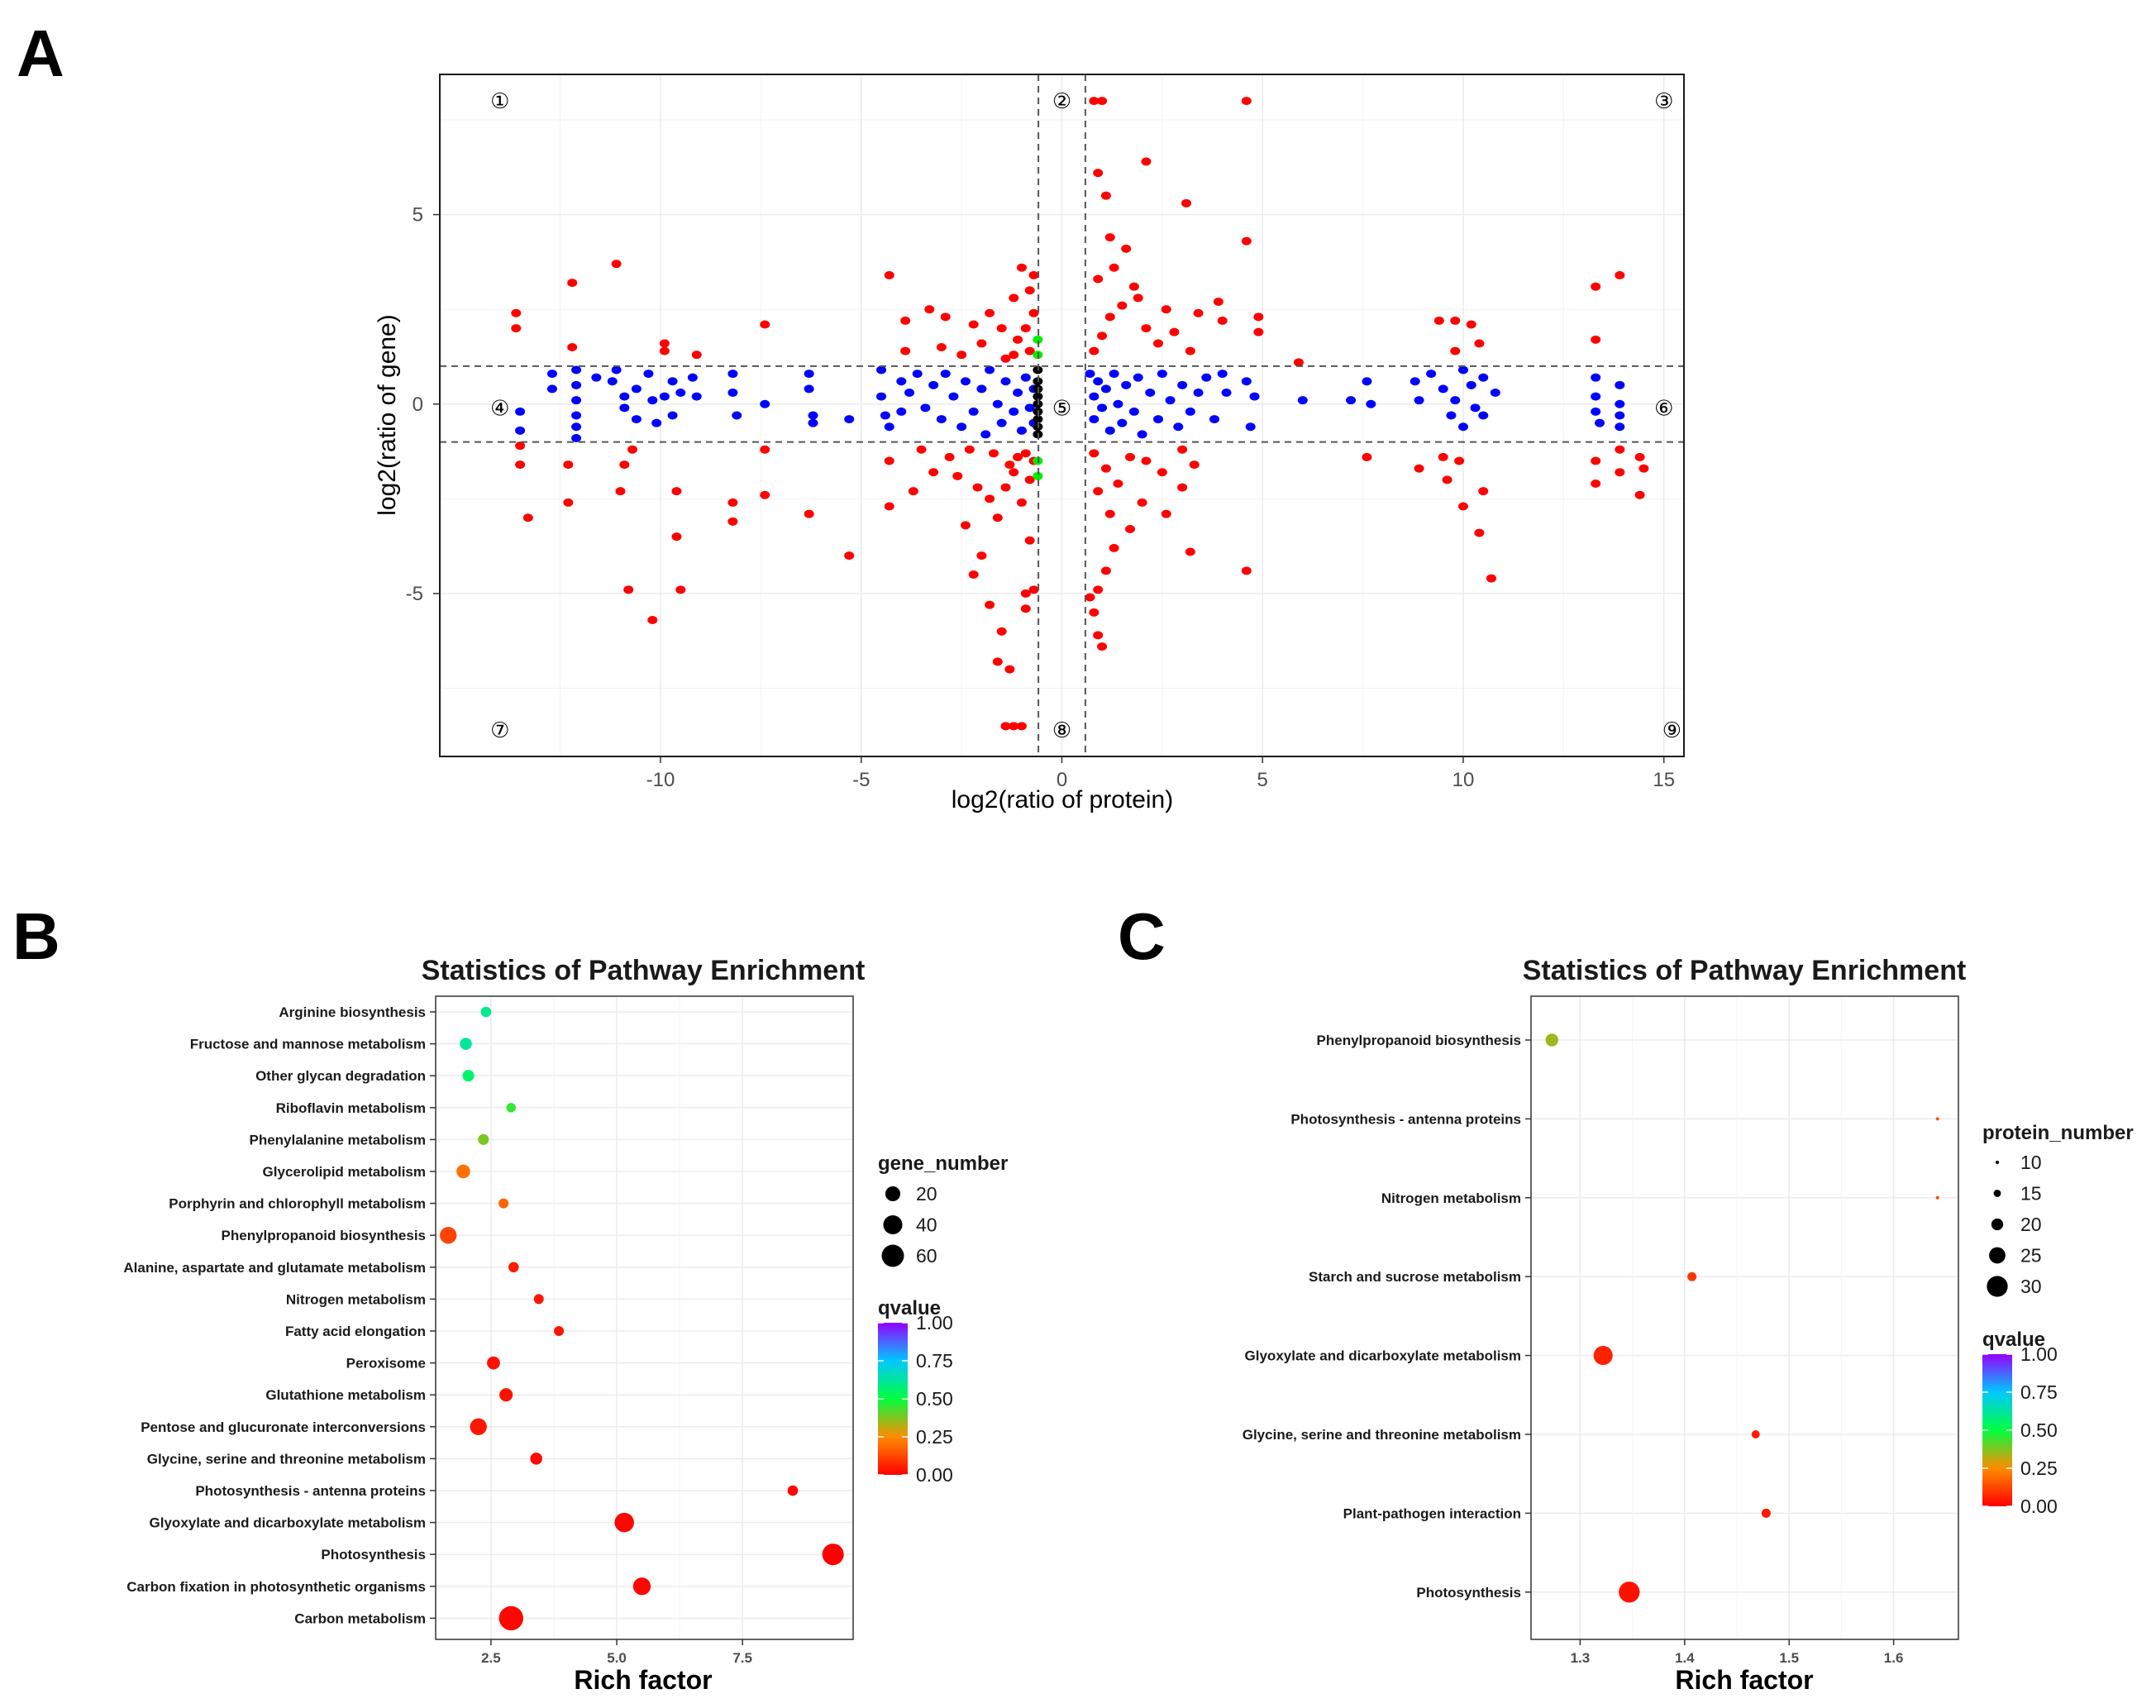 This screenshot has height=1708, width=2156. Describe the element at coordinates (1737, 1652) in the screenshot. I see `panel-c-x-ticks: 1.3 1.4 1.5 1.6` at that location.